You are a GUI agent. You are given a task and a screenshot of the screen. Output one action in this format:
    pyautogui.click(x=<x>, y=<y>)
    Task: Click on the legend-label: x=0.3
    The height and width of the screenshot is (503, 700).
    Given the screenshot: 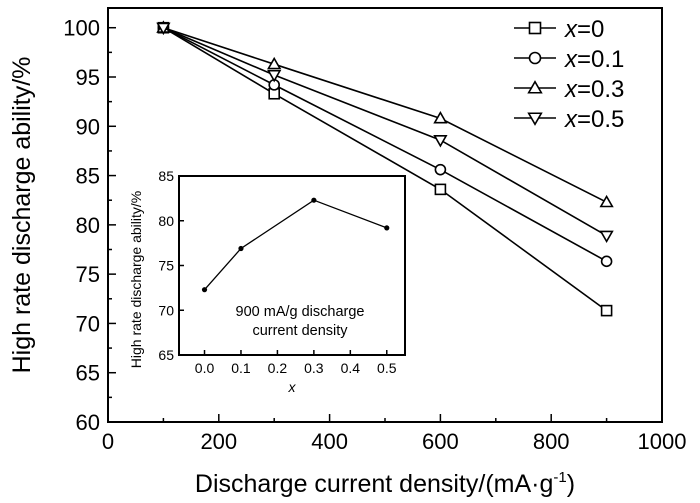 What is the action you would take?
    pyautogui.click(x=594, y=89)
    